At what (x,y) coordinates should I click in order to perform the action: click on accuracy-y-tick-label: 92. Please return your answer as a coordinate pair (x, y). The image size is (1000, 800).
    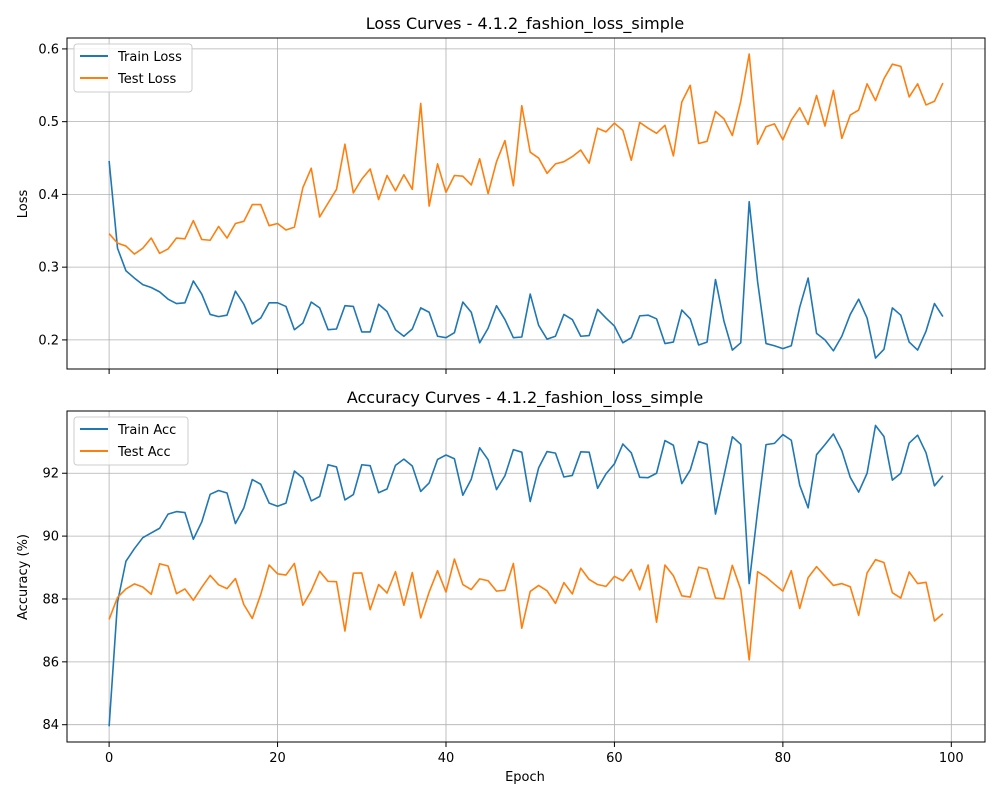
    Looking at the image, I should click on (50, 474).